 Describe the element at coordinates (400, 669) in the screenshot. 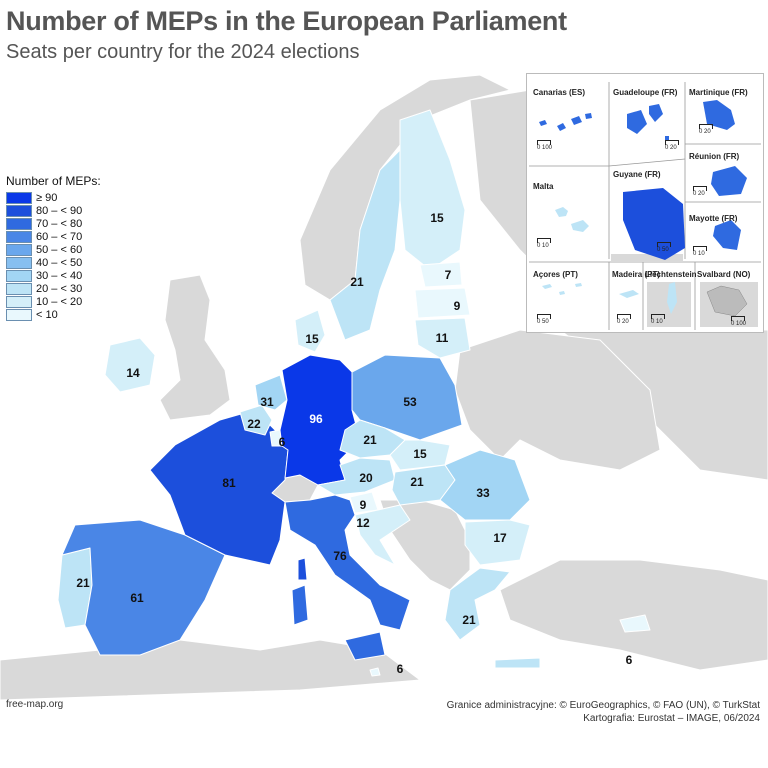

I see `label-malta: 6` at that location.